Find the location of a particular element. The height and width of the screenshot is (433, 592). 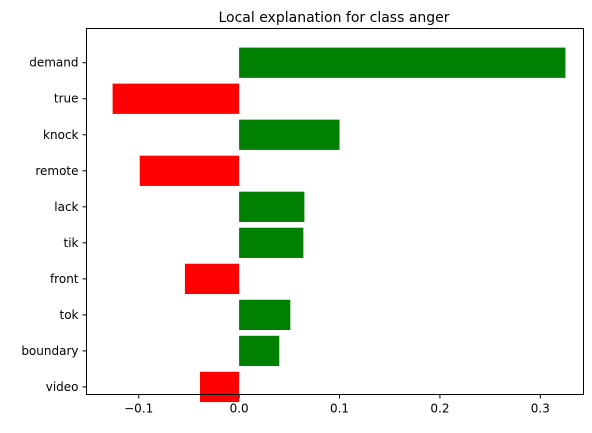

bar-knock is located at coordinates (289, 134).